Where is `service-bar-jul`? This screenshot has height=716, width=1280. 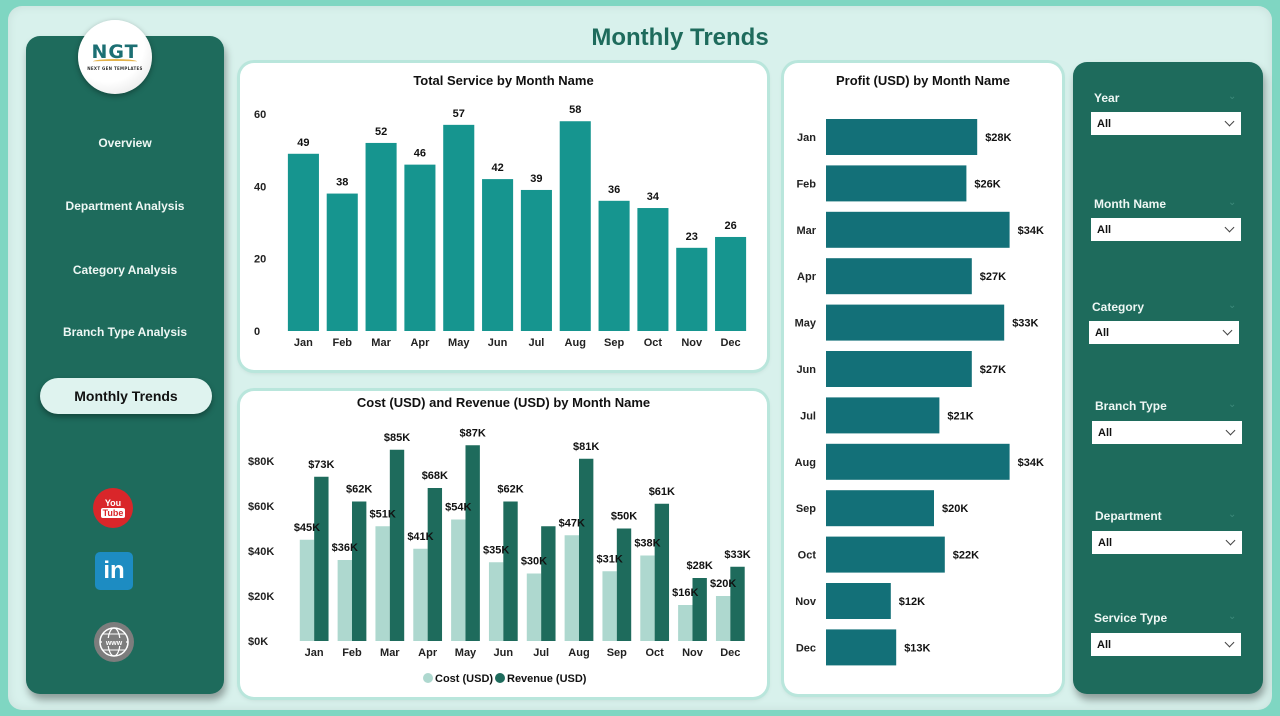
service-bar-jul is located at coordinates (536, 260).